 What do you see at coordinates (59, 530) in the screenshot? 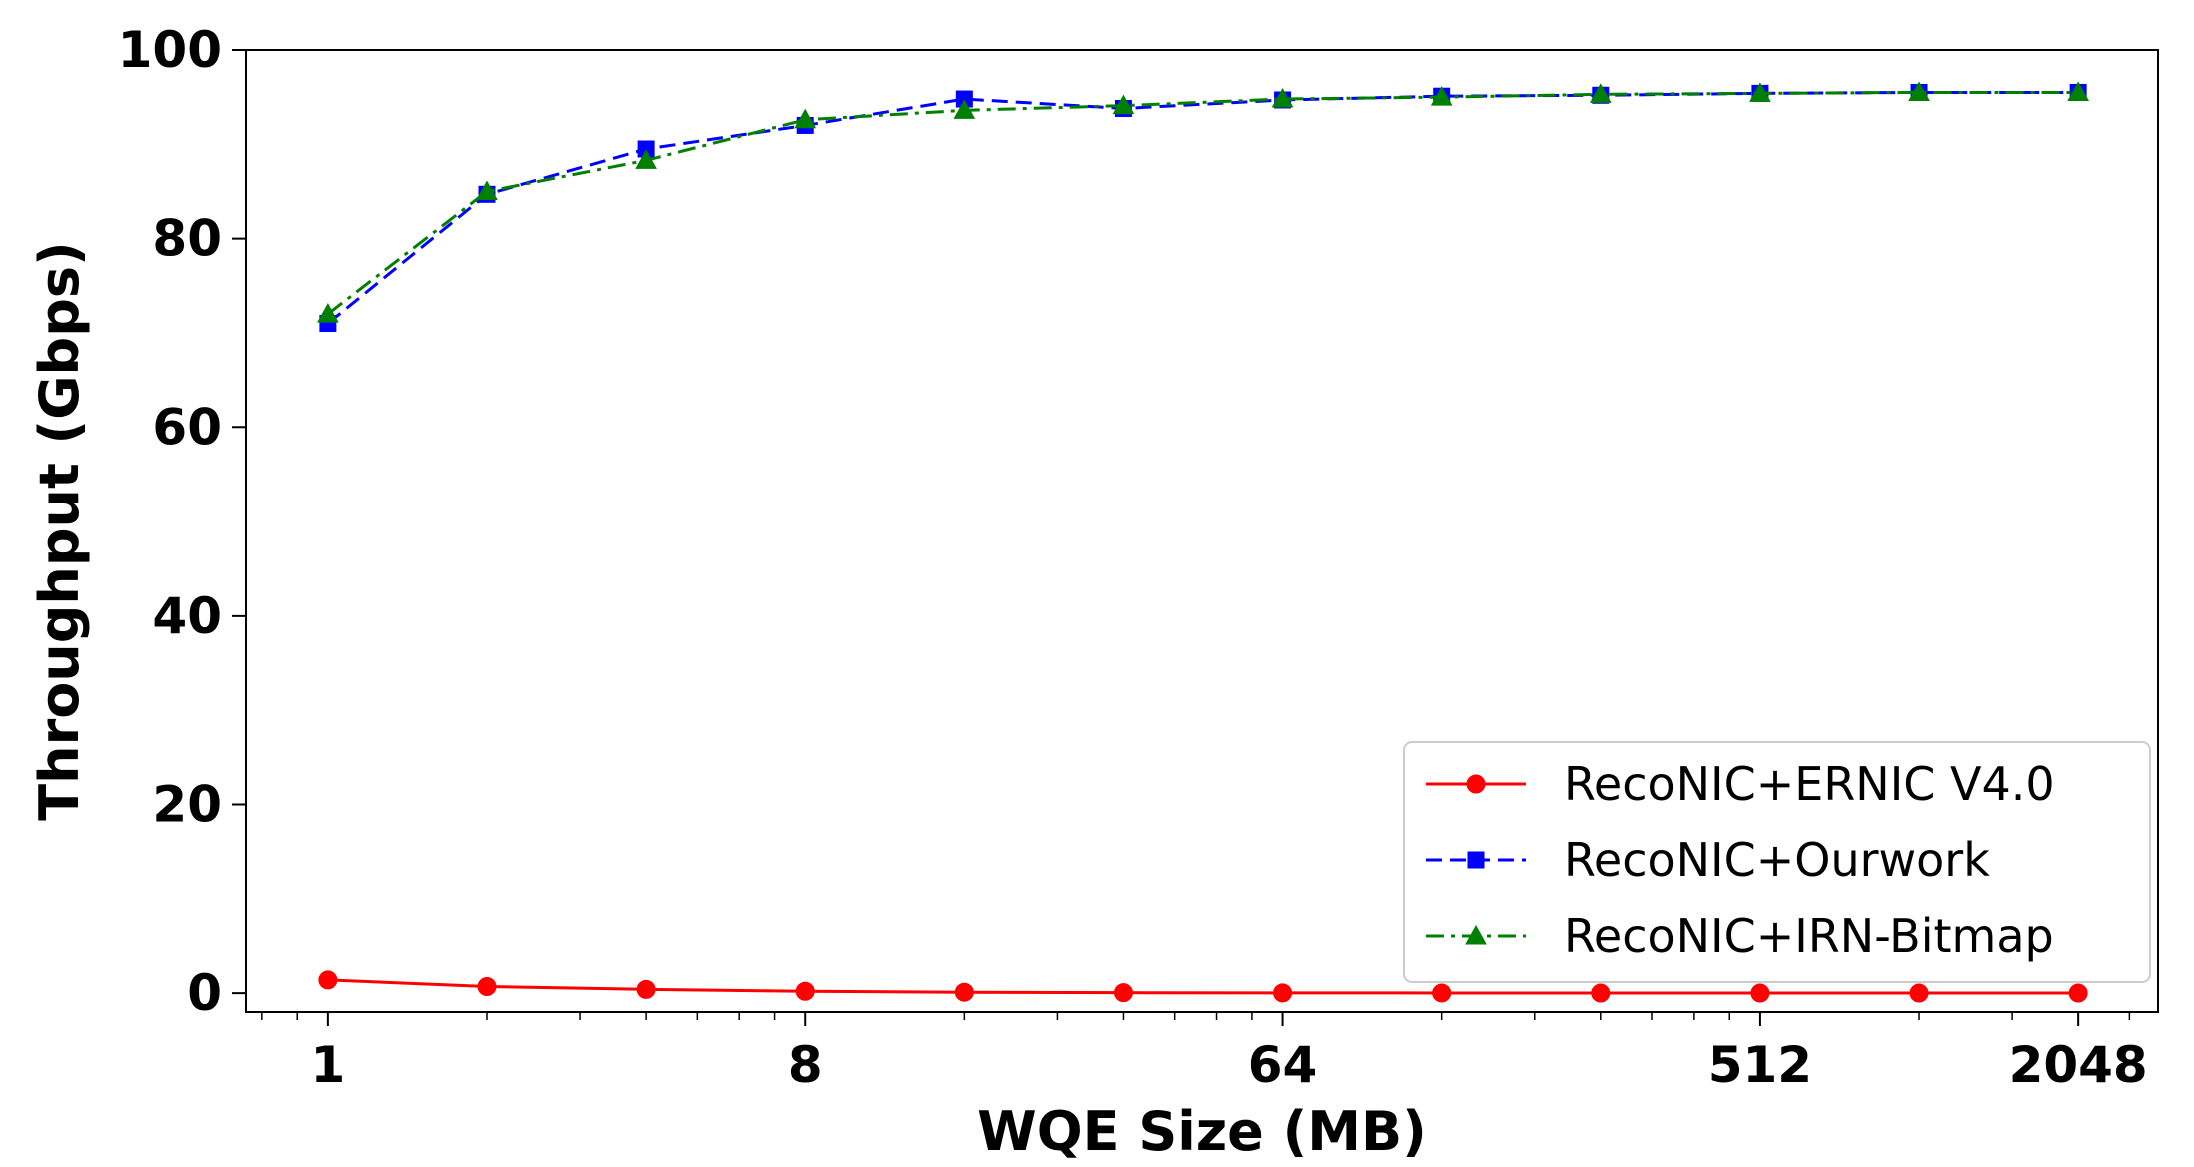
I see `y-axis-title: Throughput (Gbps)` at bounding box center [59, 530].